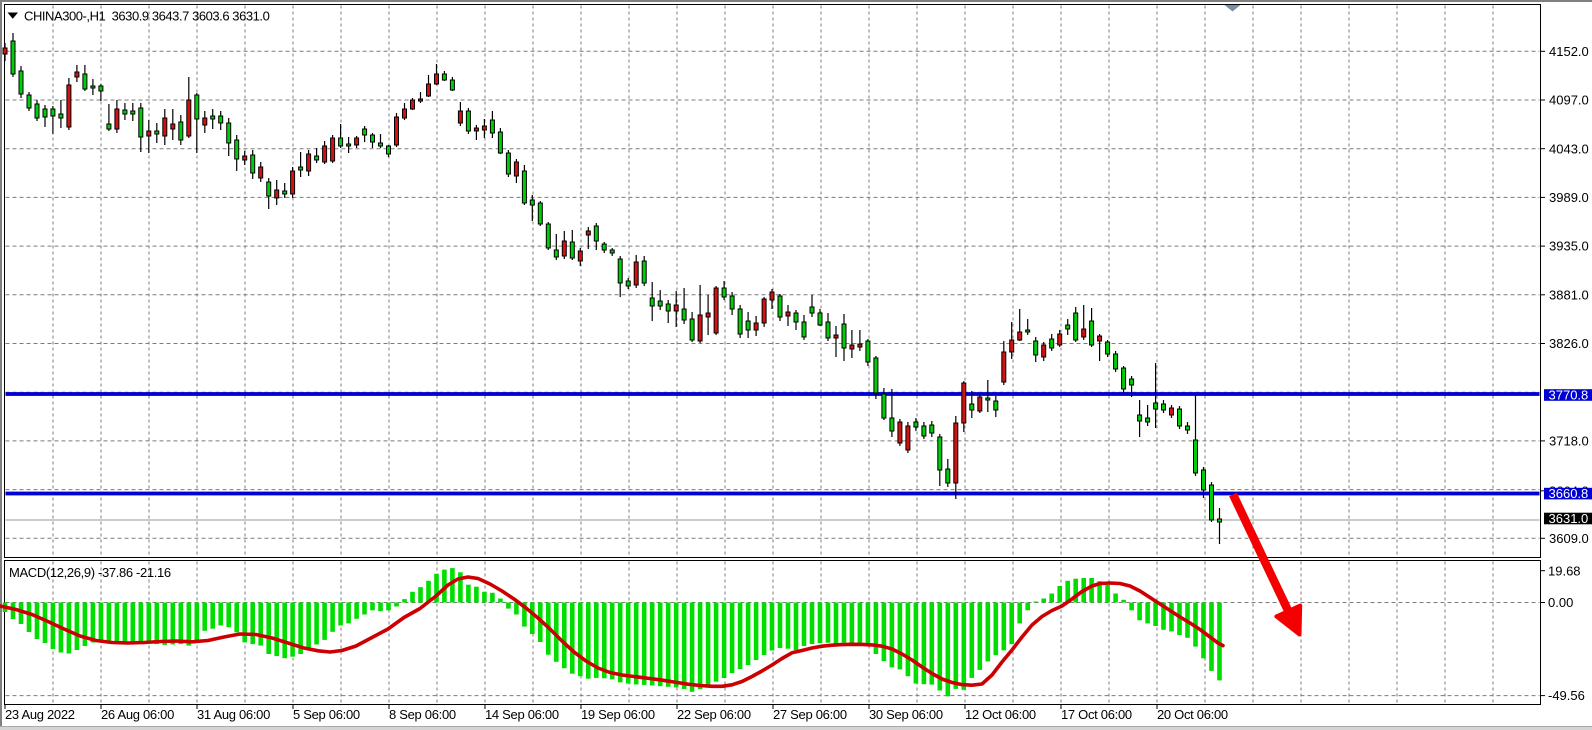 This screenshot has height=730, width=1592. What do you see at coordinates (1564, 570) in the screenshot?
I see `svg-text: 19.68` at bounding box center [1564, 570].